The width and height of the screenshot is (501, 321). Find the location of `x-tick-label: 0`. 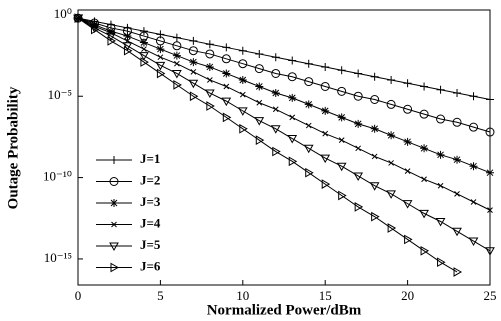

x-tick-label: 0 is located at coordinates (78, 295).